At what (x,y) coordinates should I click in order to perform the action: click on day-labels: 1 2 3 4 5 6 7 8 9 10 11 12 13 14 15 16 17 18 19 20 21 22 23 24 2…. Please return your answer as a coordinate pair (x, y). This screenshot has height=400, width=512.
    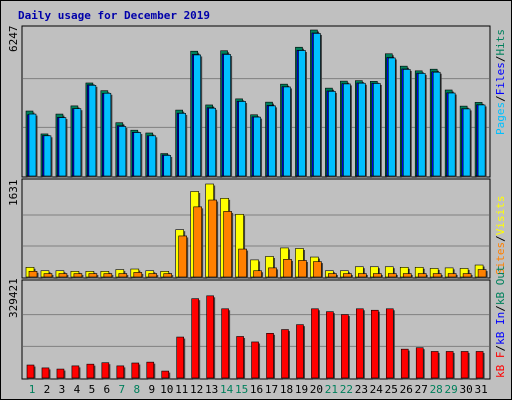
    Looking at the image, I should click on (258, 389).